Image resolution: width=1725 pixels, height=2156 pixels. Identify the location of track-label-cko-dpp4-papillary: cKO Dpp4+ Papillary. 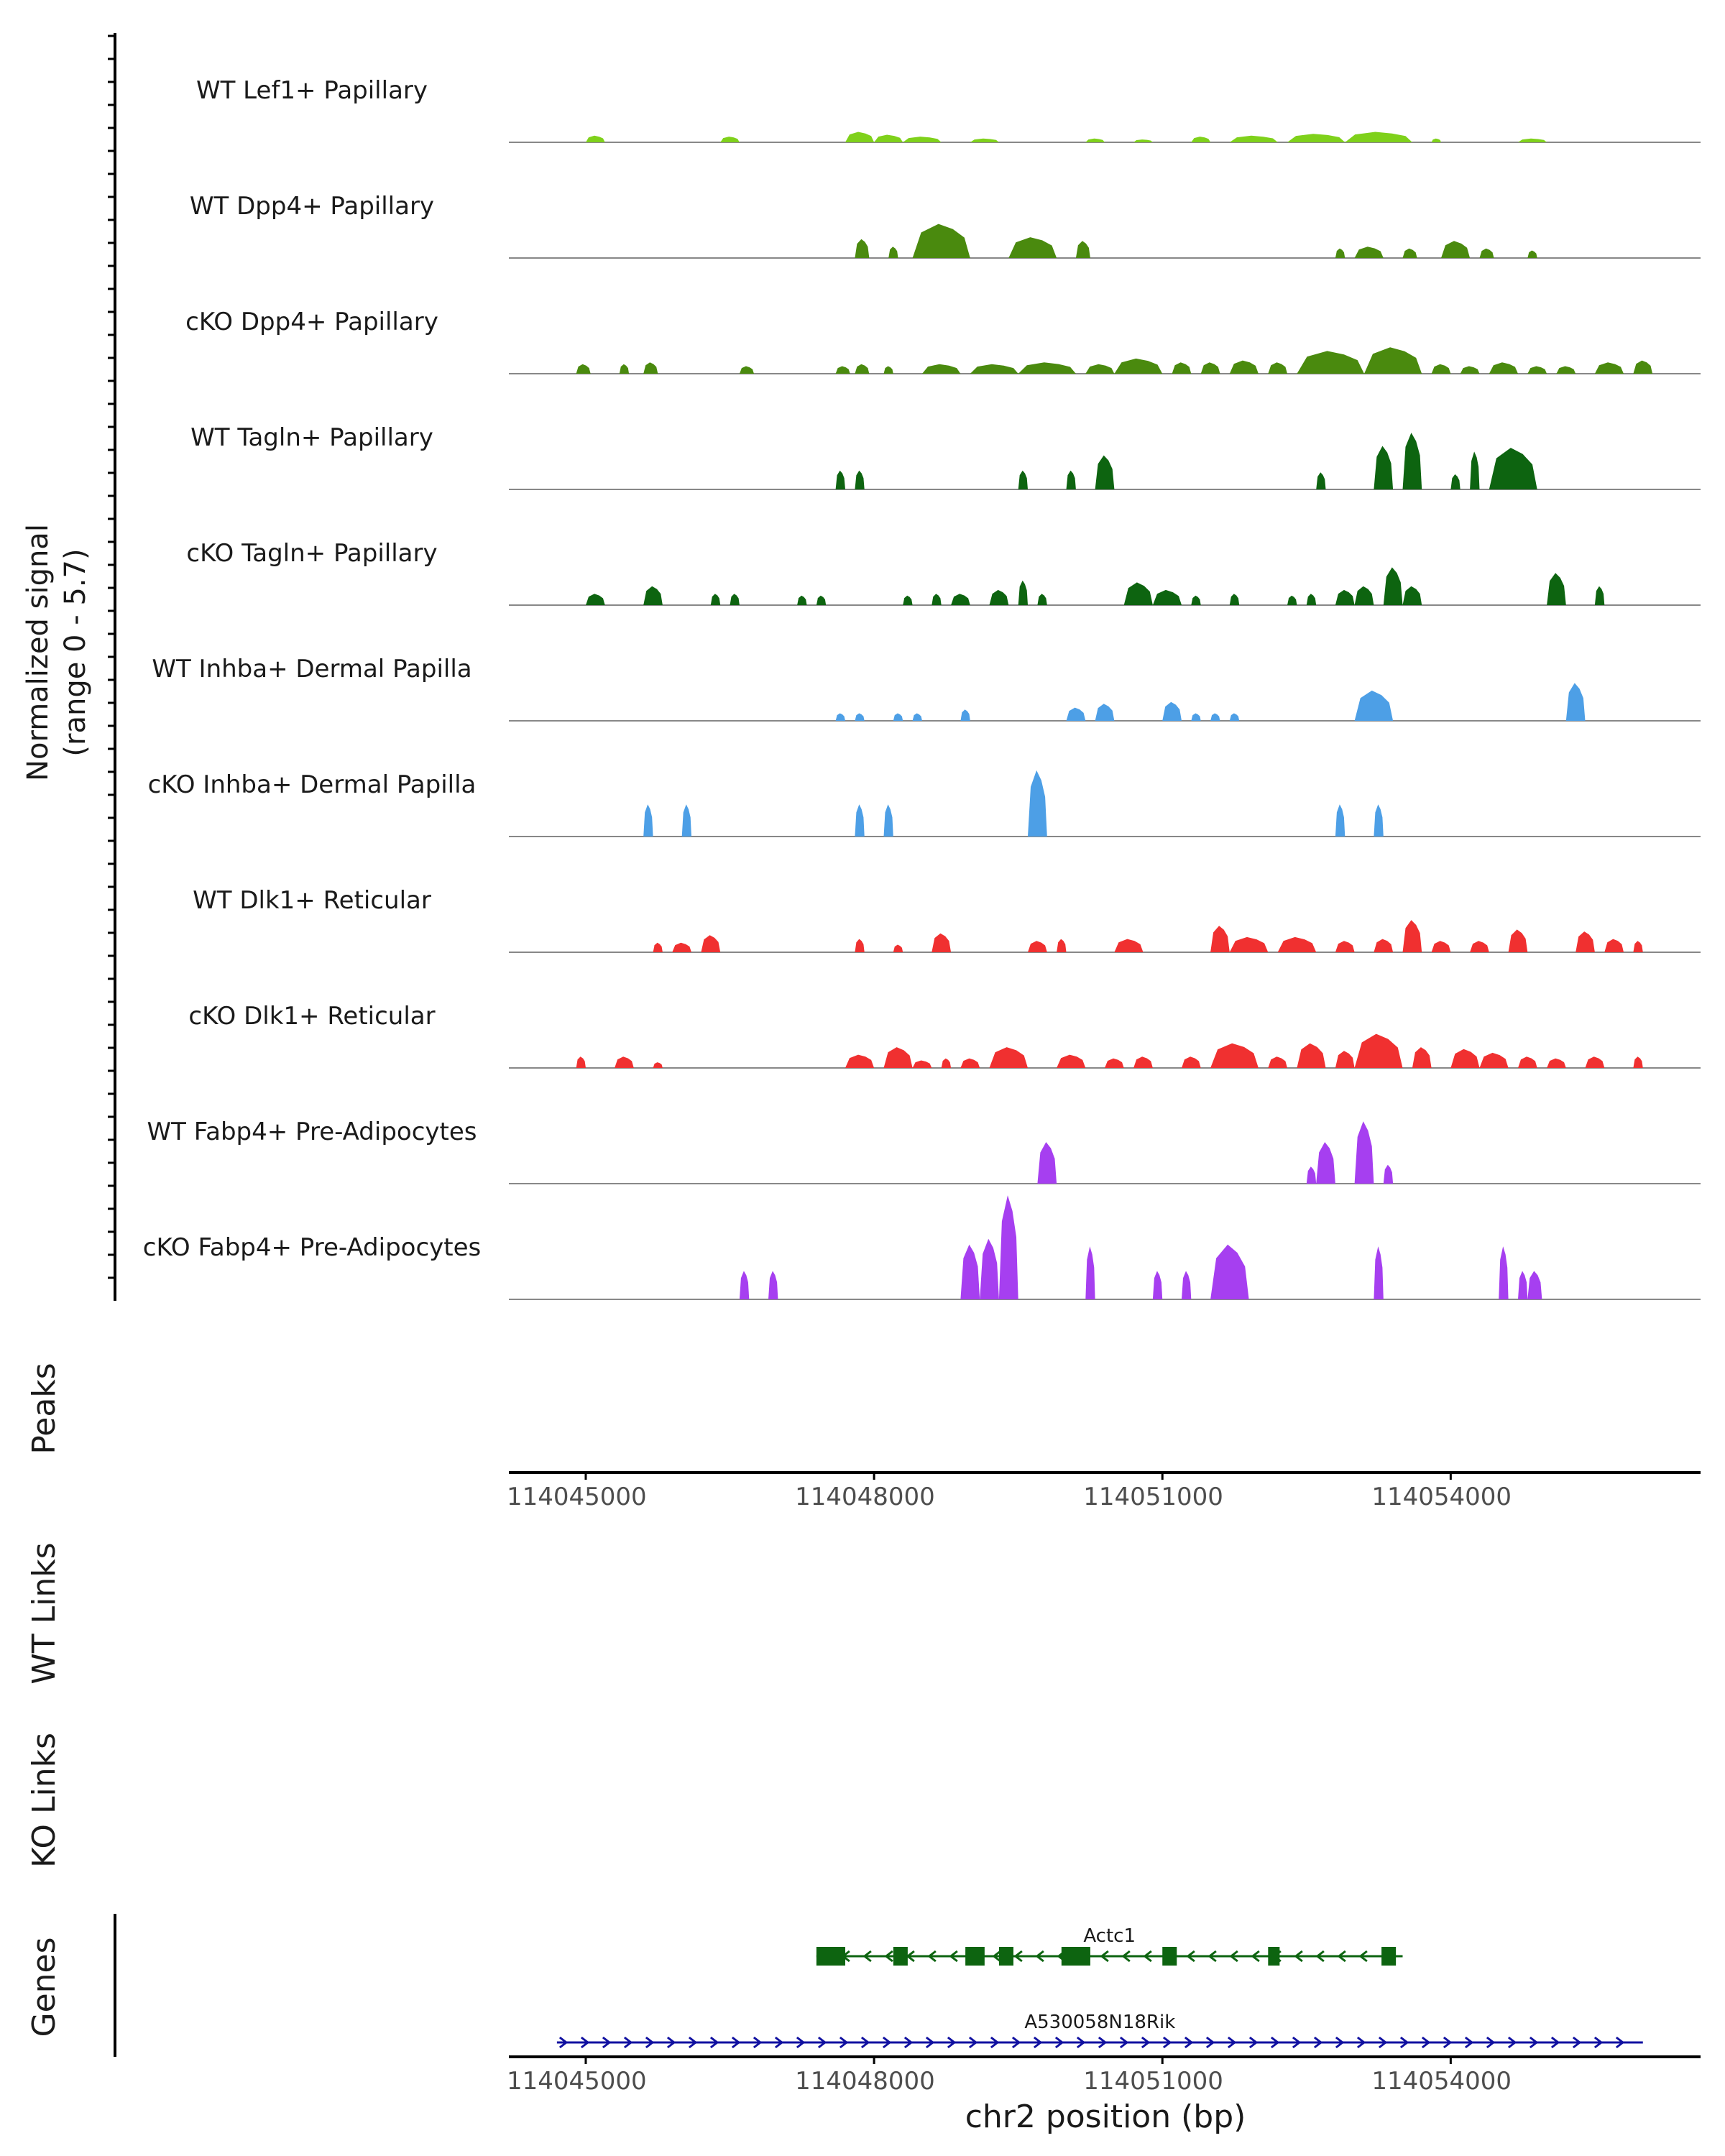
(311, 322).